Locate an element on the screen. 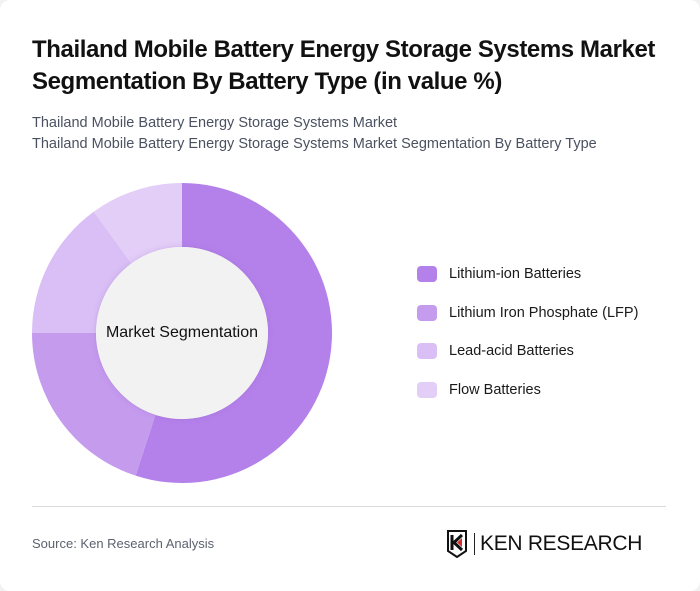 This screenshot has height=591, width=700. ken-research-shield-icon is located at coordinates (457, 544).